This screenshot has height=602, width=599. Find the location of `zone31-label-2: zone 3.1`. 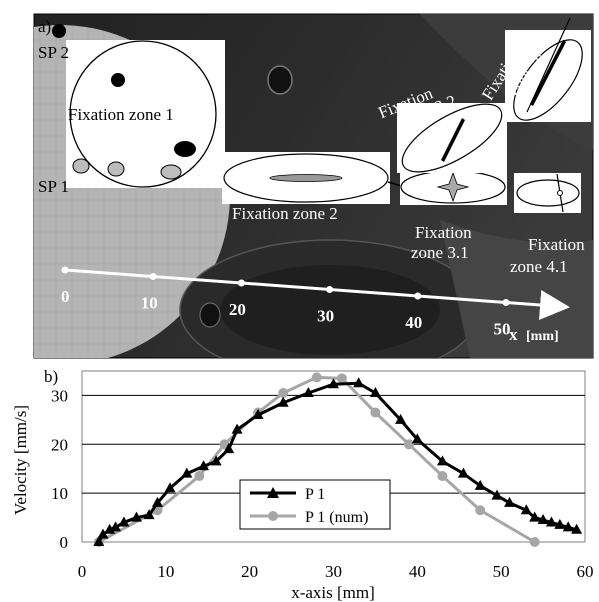

zone31-label-2: zone 3.1 is located at coordinates (440, 252).